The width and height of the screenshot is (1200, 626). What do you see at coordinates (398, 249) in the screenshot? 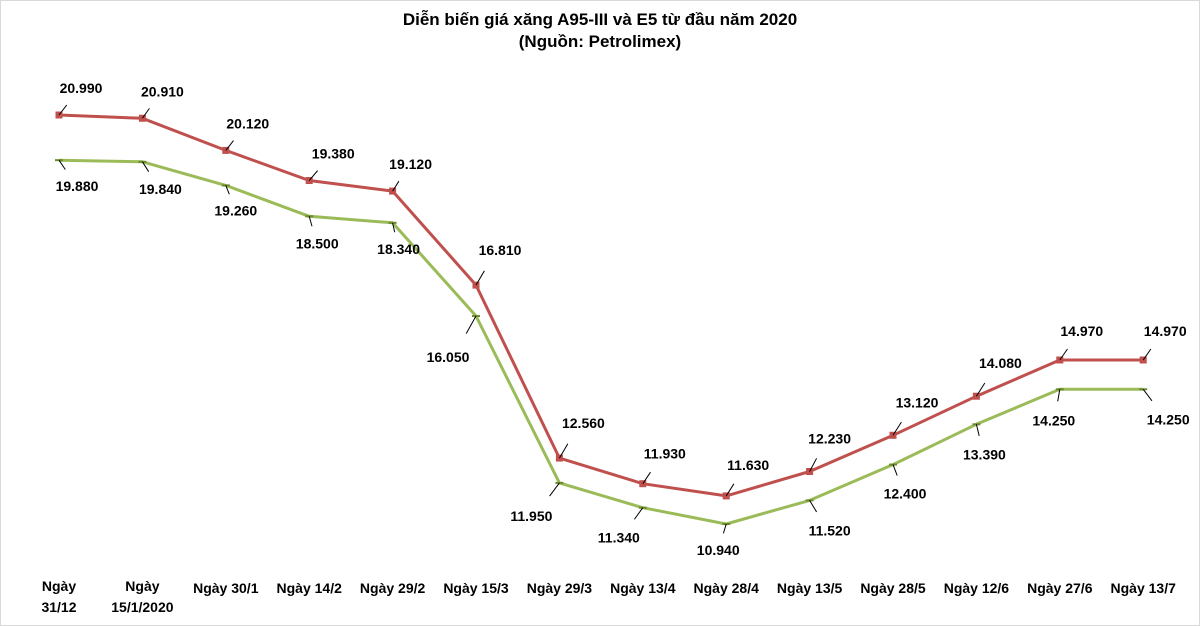
I see `data-label-e5-4: 18.340` at bounding box center [398, 249].